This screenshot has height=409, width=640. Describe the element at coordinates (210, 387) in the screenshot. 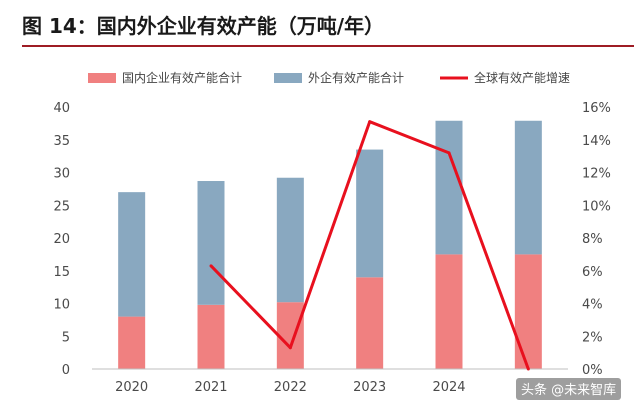

I see `x-tick-label: 2021` at that location.